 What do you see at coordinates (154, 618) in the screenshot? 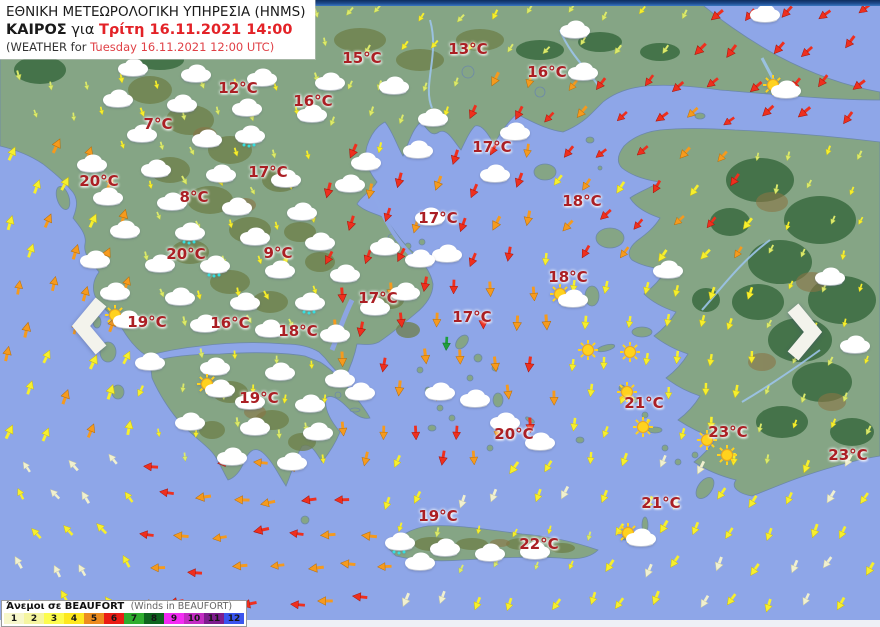
I see `beaufort-scale-cell: 8` at bounding box center [154, 618].